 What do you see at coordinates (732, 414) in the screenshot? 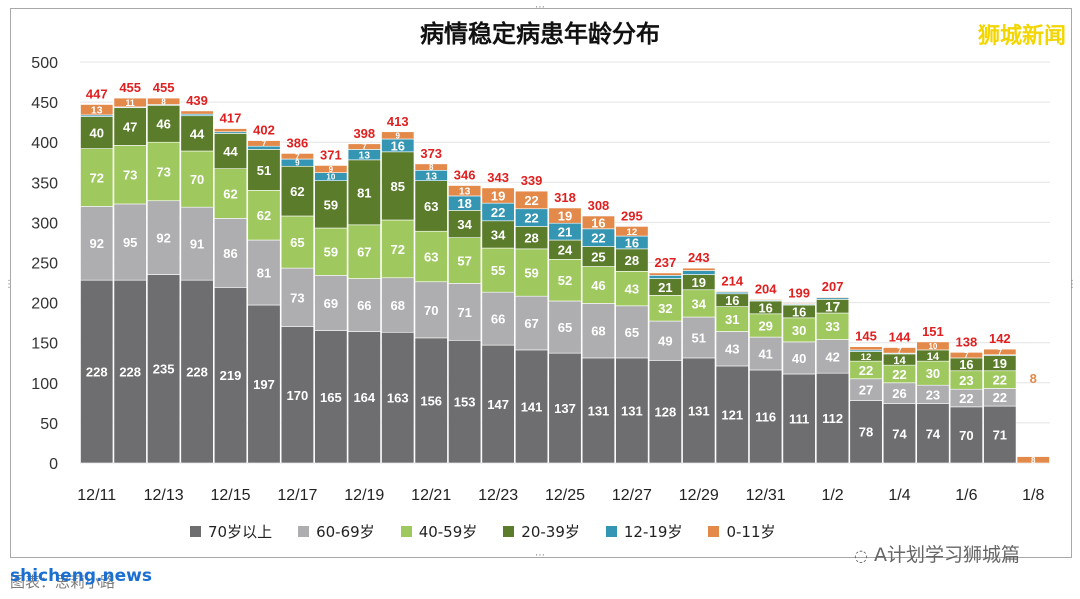
I see `bar-data-label: 121` at bounding box center [732, 414].